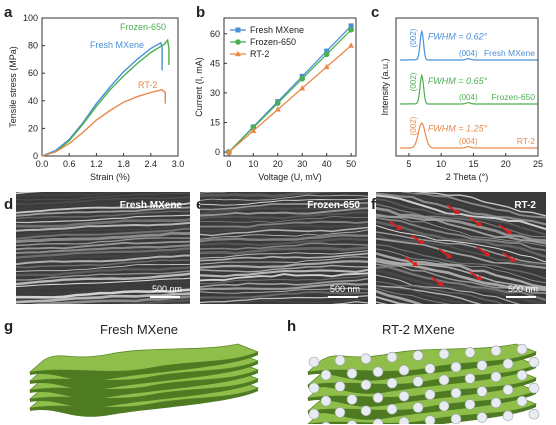  I want to click on sem-label-fresh: Fresh MXene, so click(150, 205).